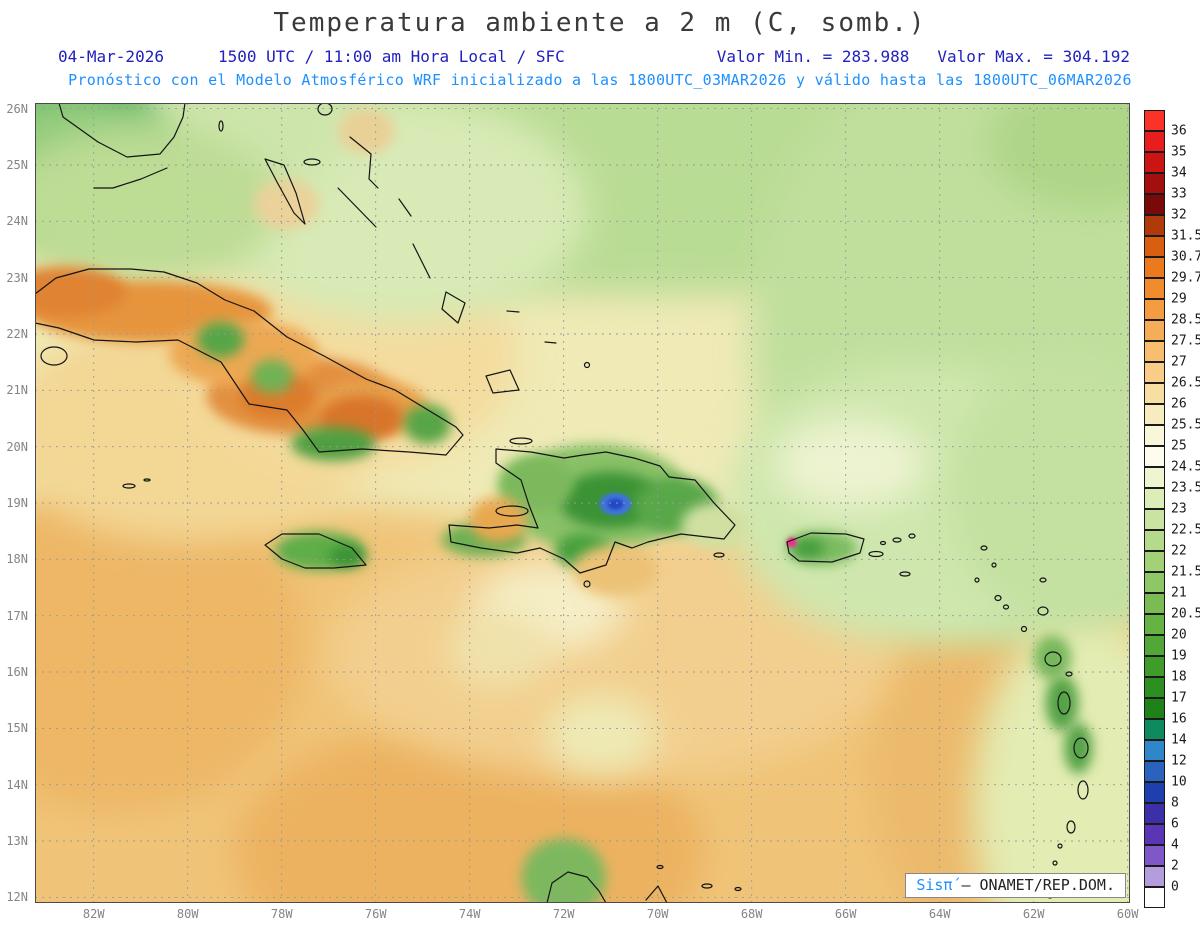 Image resolution: width=1200 pixels, height=927 pixels. Describe the element at coordinates (1185, 572) in the screenshot. I see `colorbar-tick-label: 21.5` at that location.